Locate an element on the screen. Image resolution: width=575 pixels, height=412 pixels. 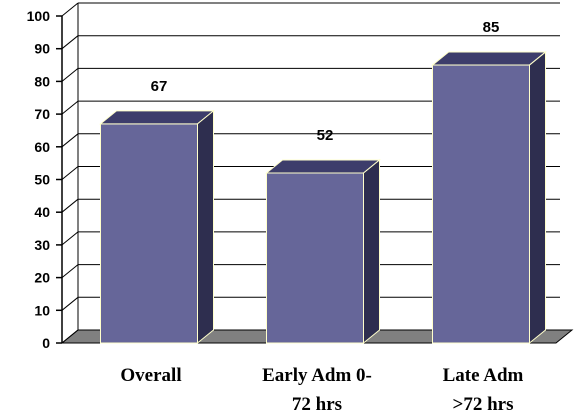
y-tick-label: 50 is located at coordinates (42, 180).